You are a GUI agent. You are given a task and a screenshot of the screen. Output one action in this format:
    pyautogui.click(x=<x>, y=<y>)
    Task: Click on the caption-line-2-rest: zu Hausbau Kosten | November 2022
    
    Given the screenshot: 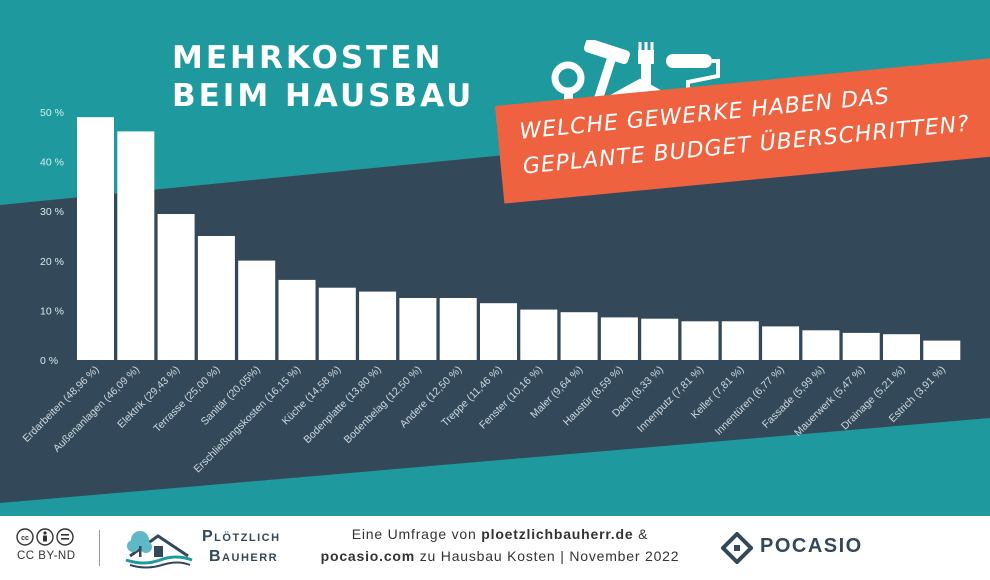 What is the action you would take?
    pyautogui.click(x=547, y=556)
    